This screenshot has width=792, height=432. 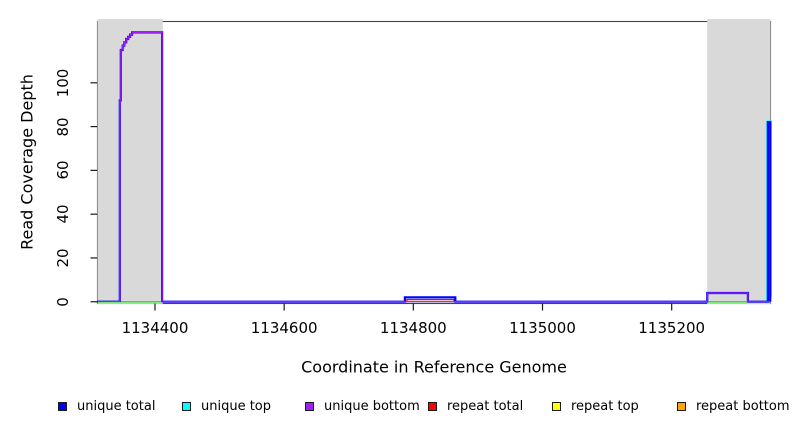 What do you see at coordinates (434, 367) in the screenshot?
I see `x-axis-title: Coordinate in Reference Genome` at bounding box center [434, 367].